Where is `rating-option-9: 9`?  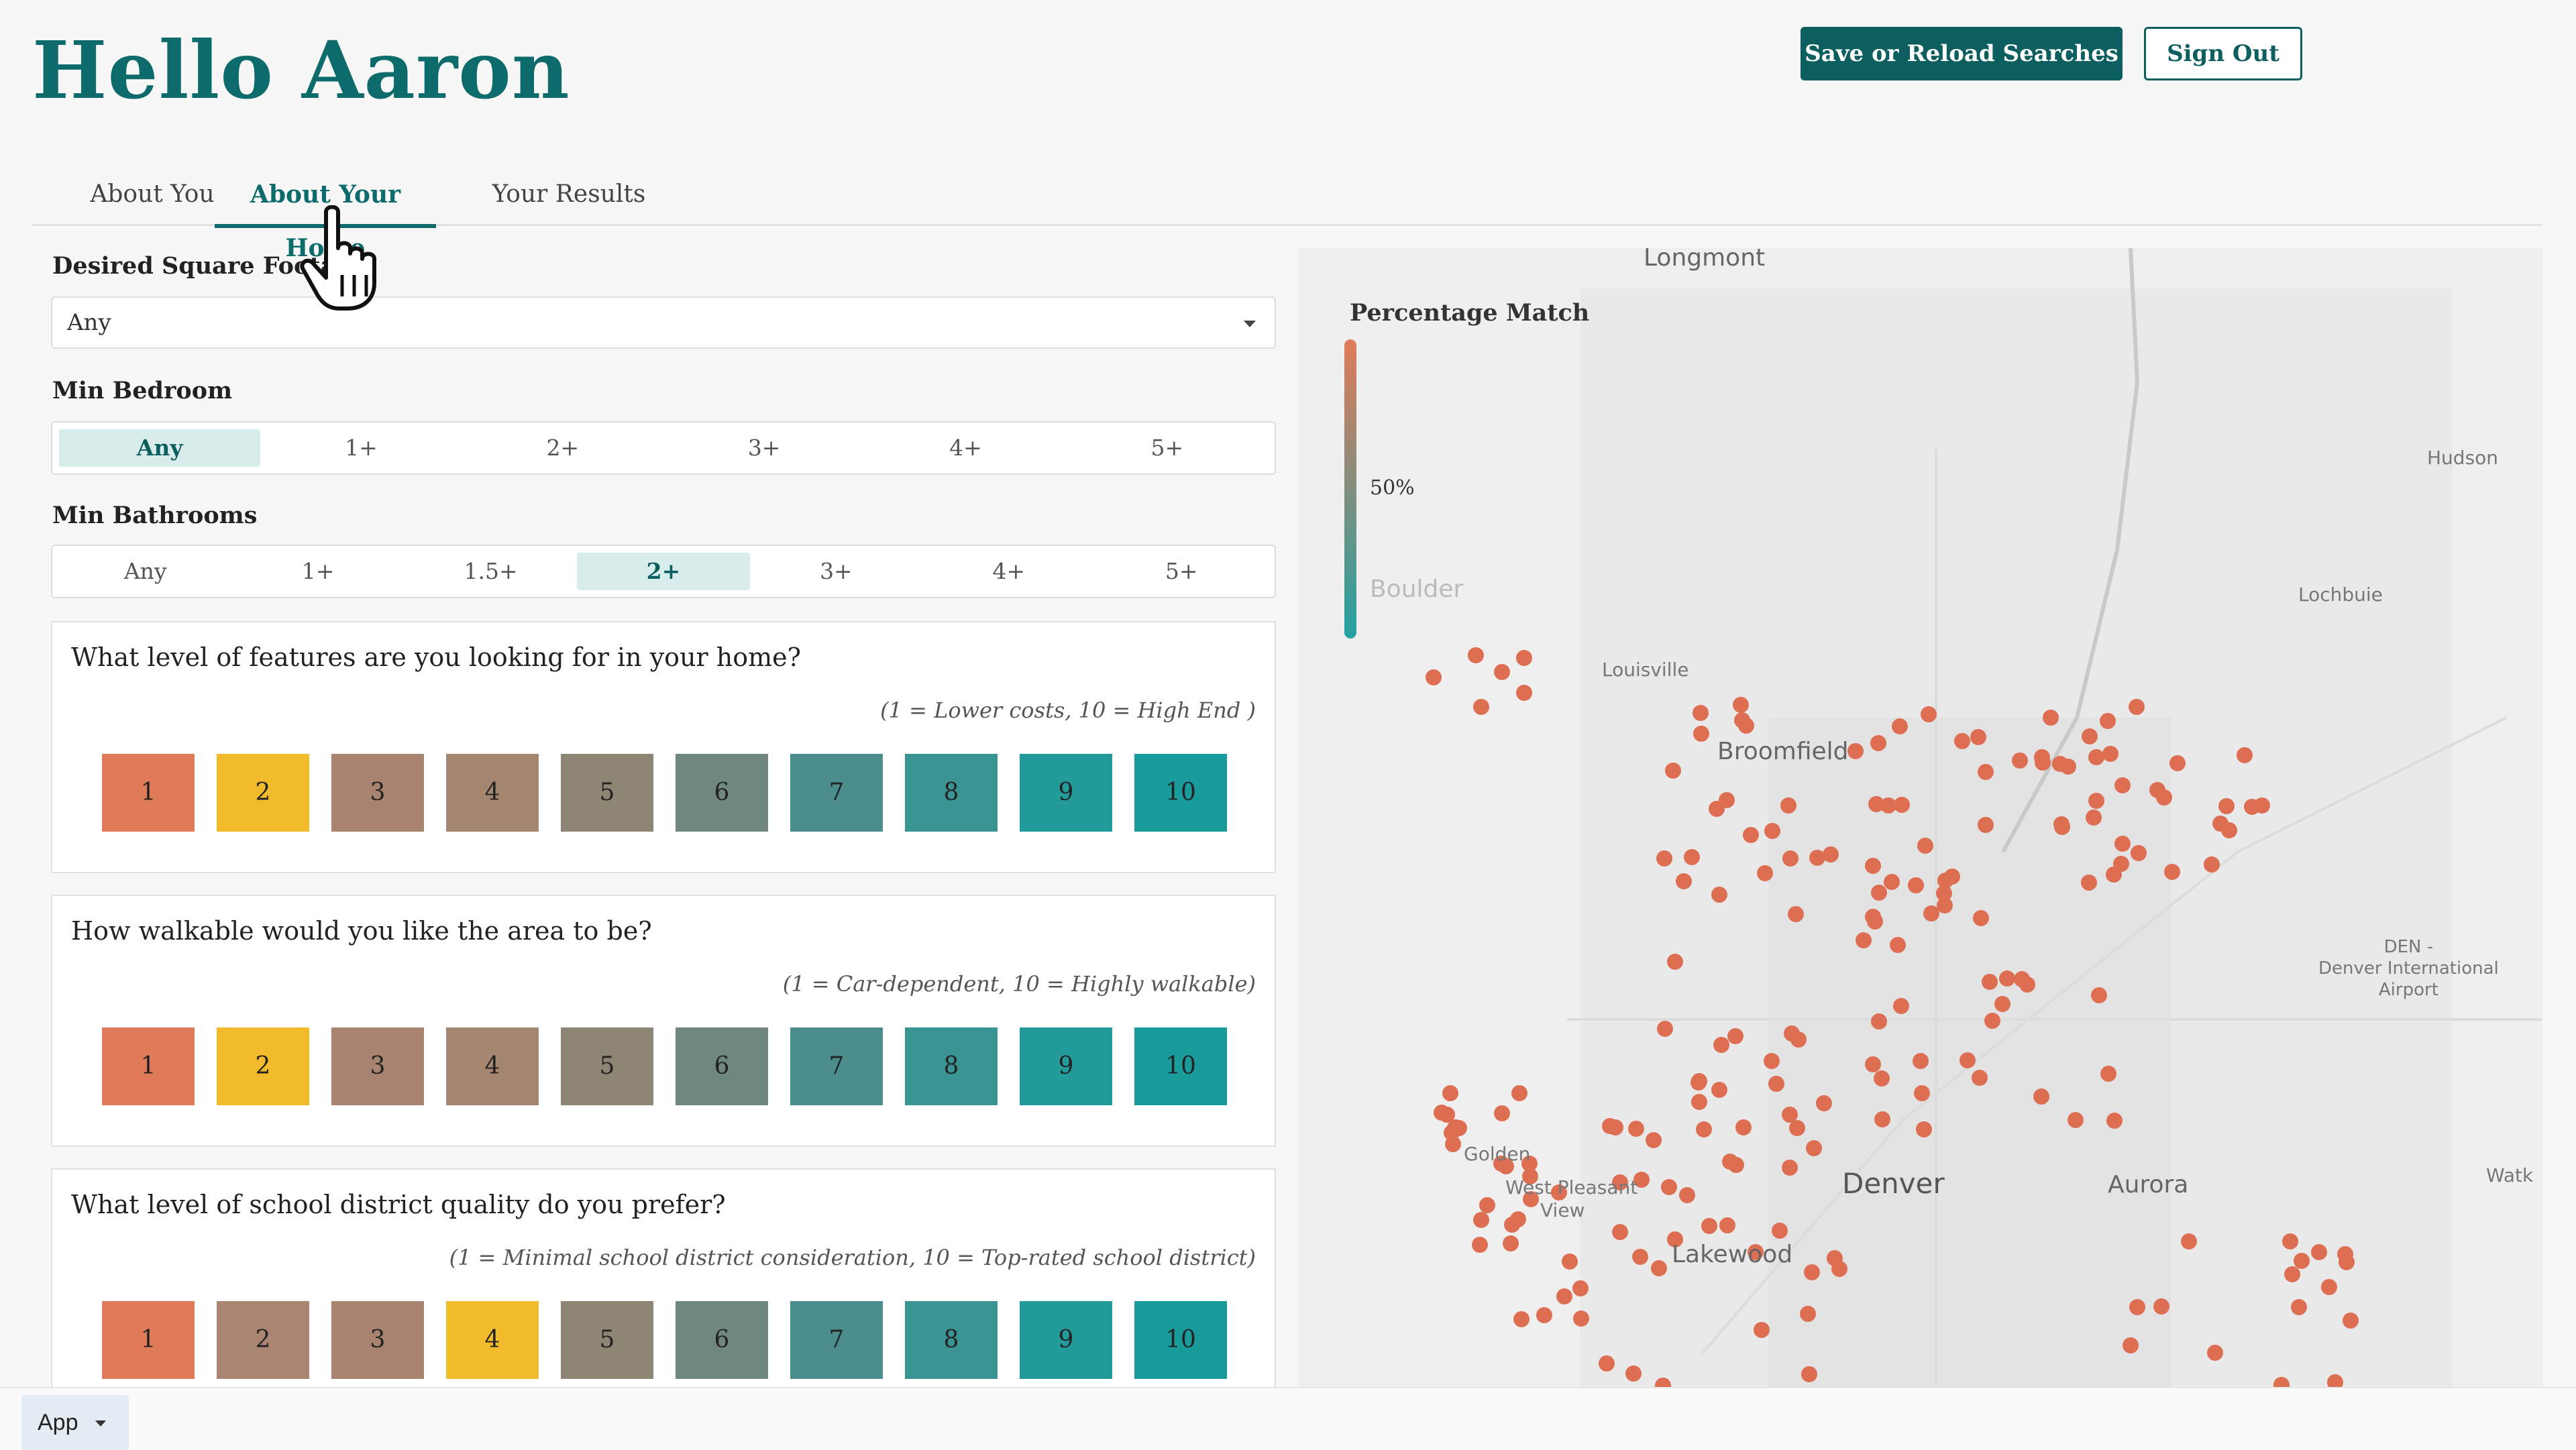 rating-option-9: 9 is located at coordinates (1066, 1066).